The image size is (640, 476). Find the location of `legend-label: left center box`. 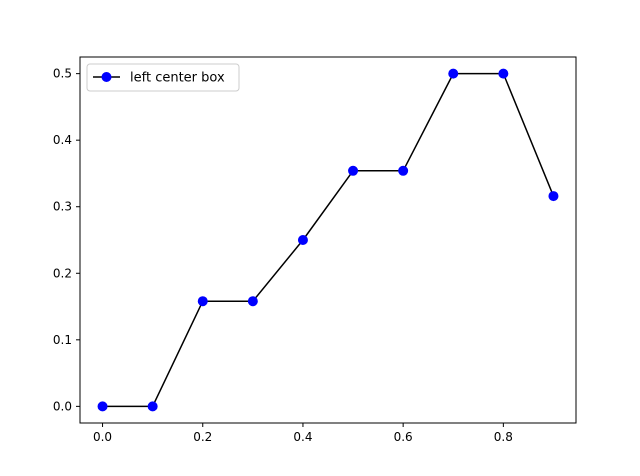

legend-label: left center box is located at coordinates (177, 78).